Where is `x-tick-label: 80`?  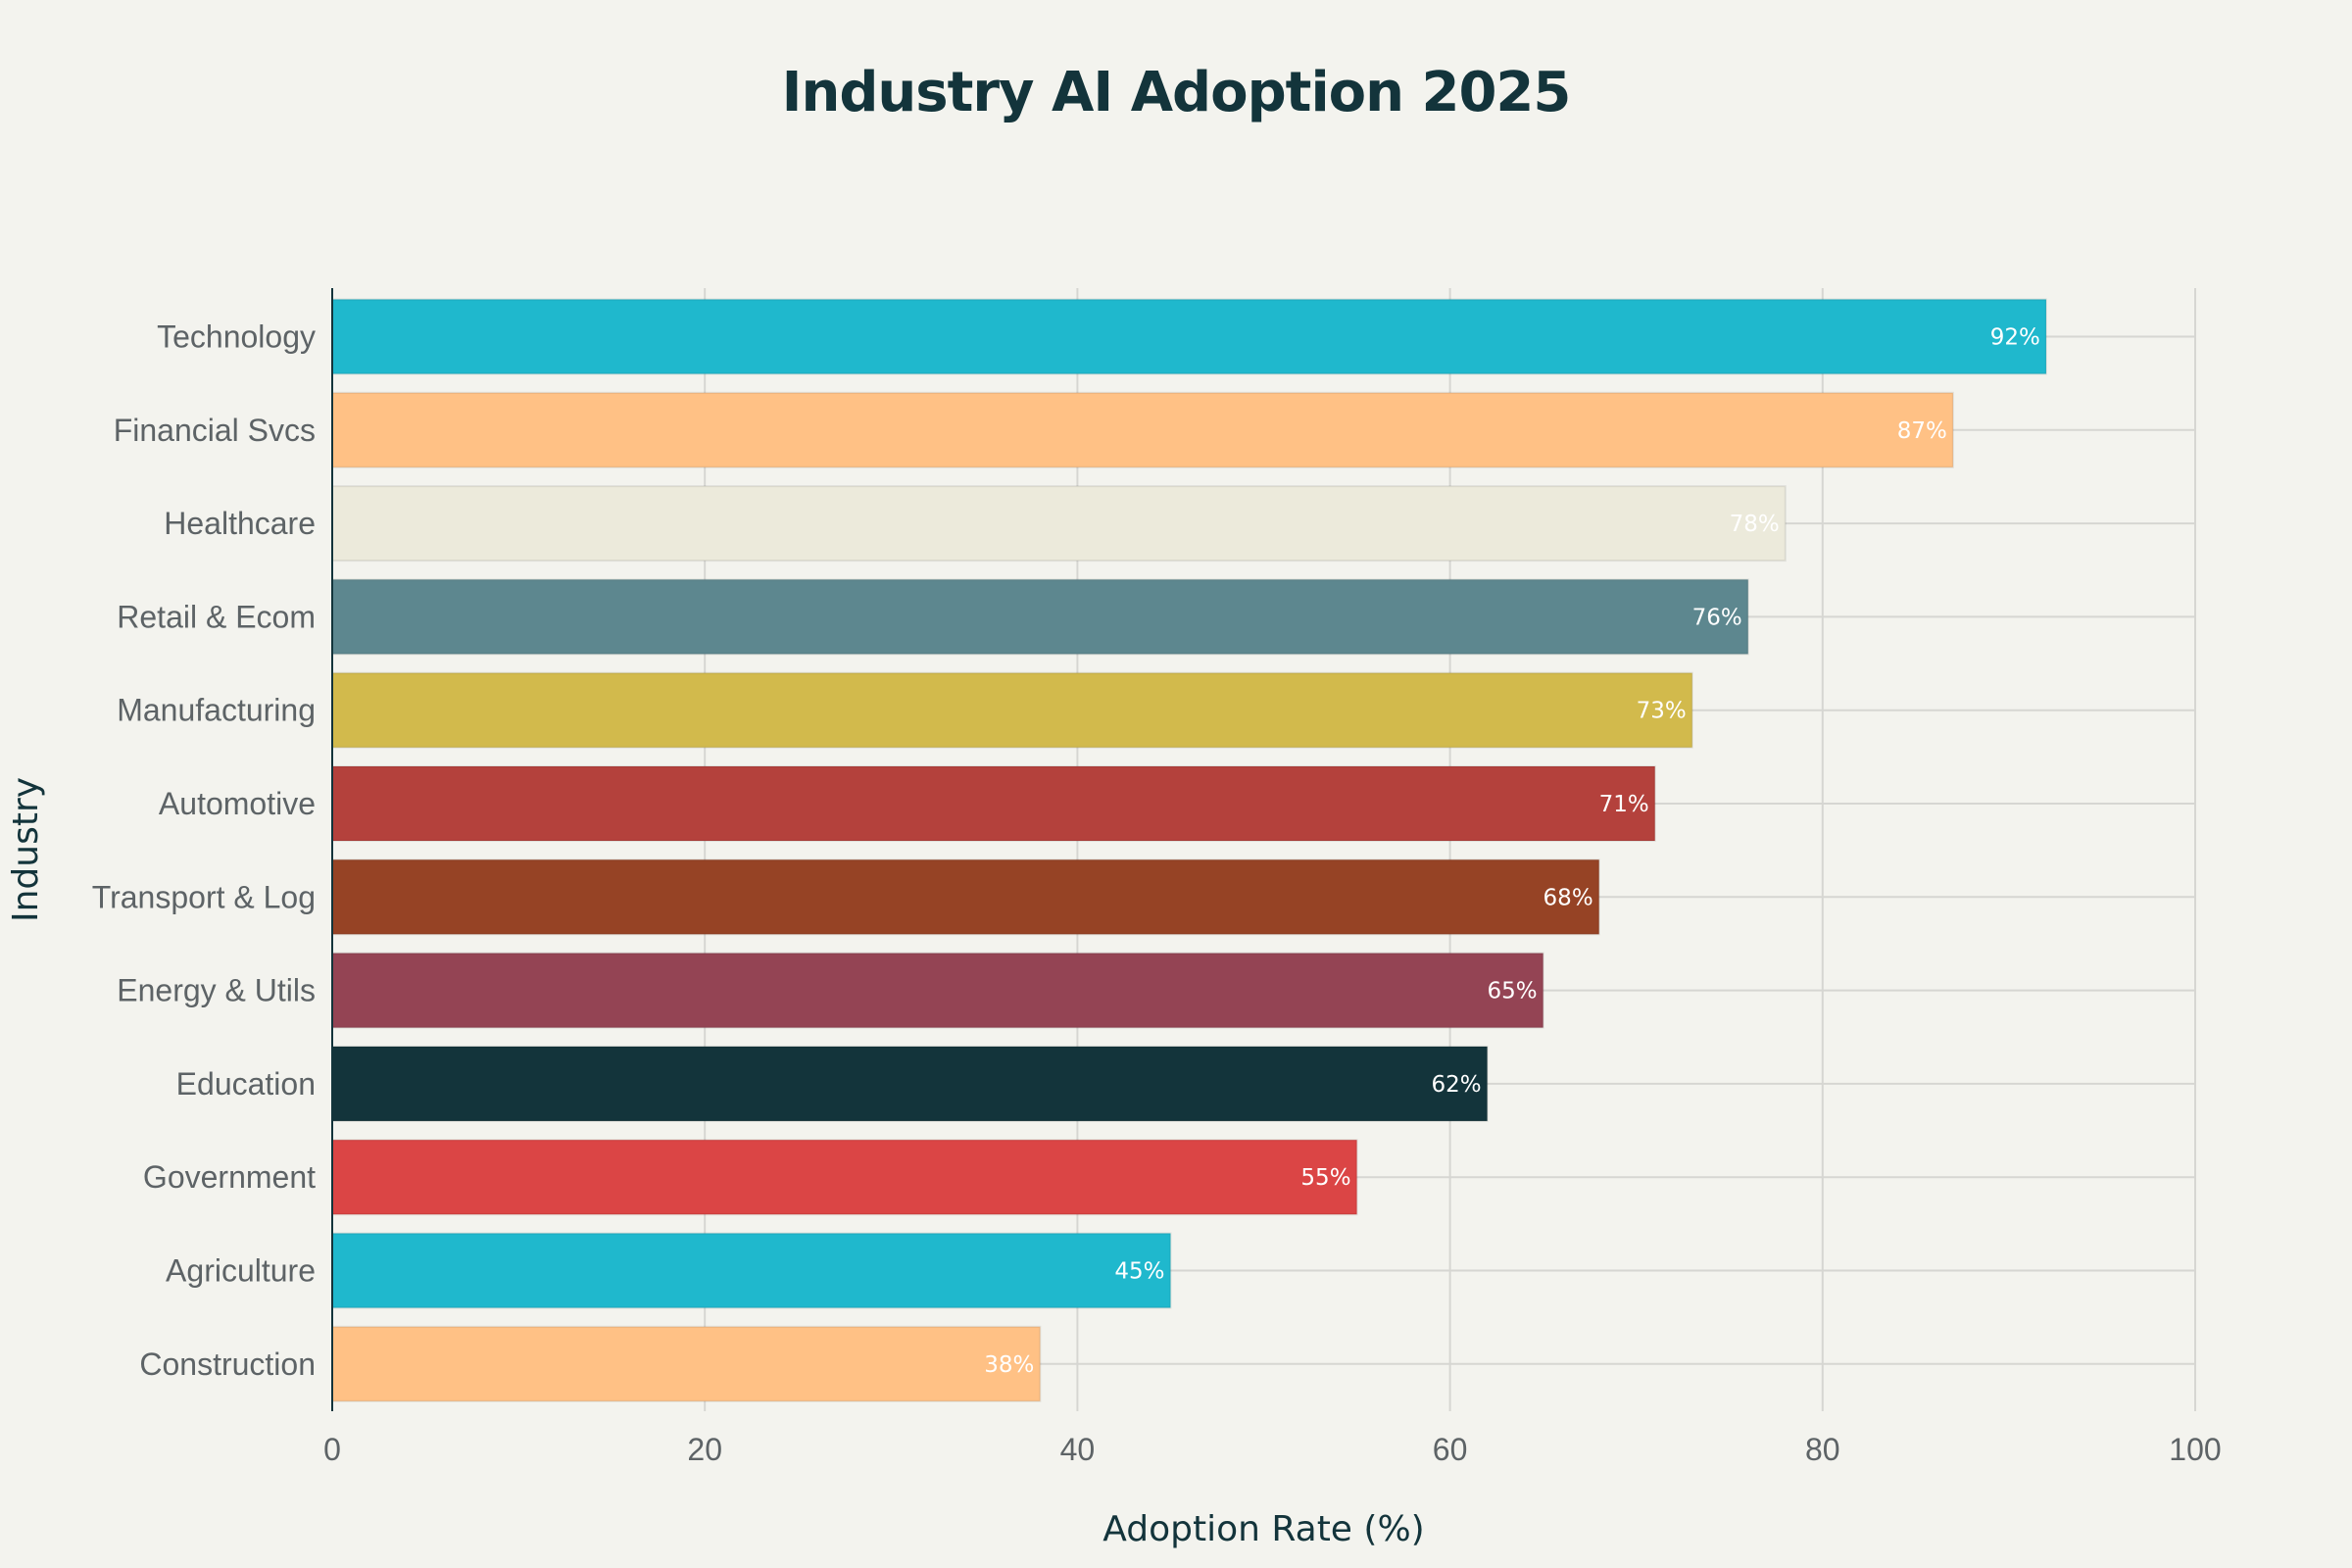 x-tick-label: 80 is located at coordinates (1822, 1449).